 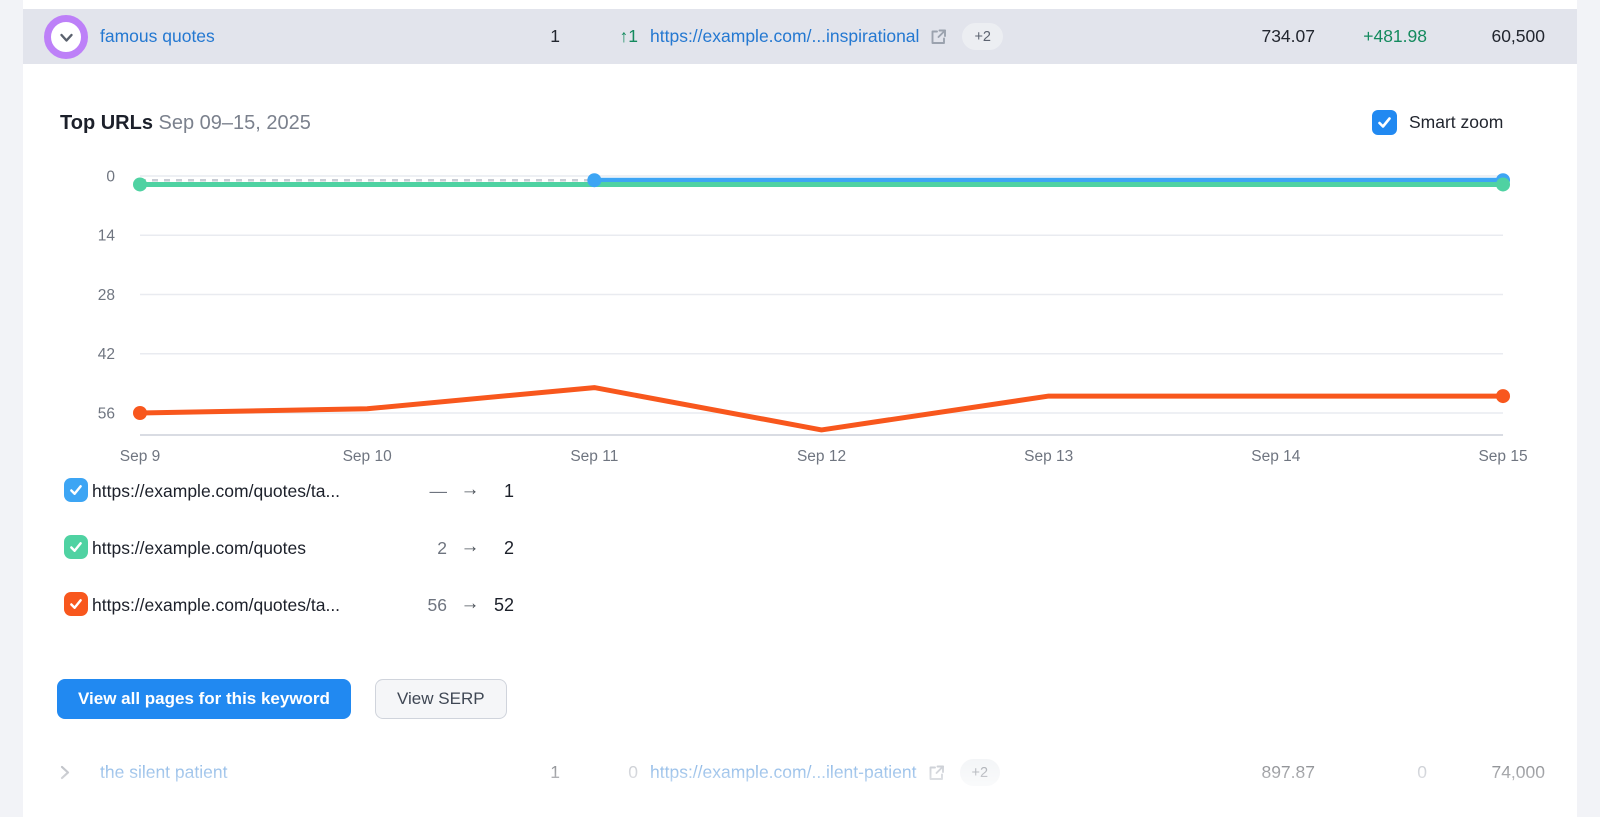 What do you see at coordinates (1502, 456) in the screenshot?
I see `svg-text: Sep 15` at bounding box center [1502, 456].